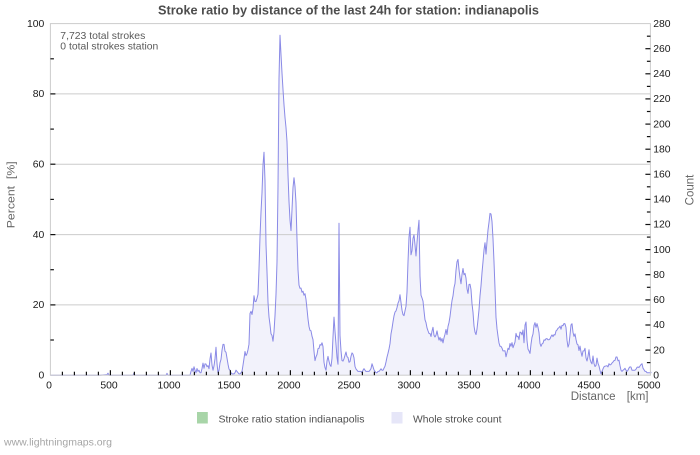 The width and height of the screenshot is (700, 455). What do you see at coordinates (662, 24) in the screenshot?
I see `svg-text: 280` at bounding box center [662, 24].